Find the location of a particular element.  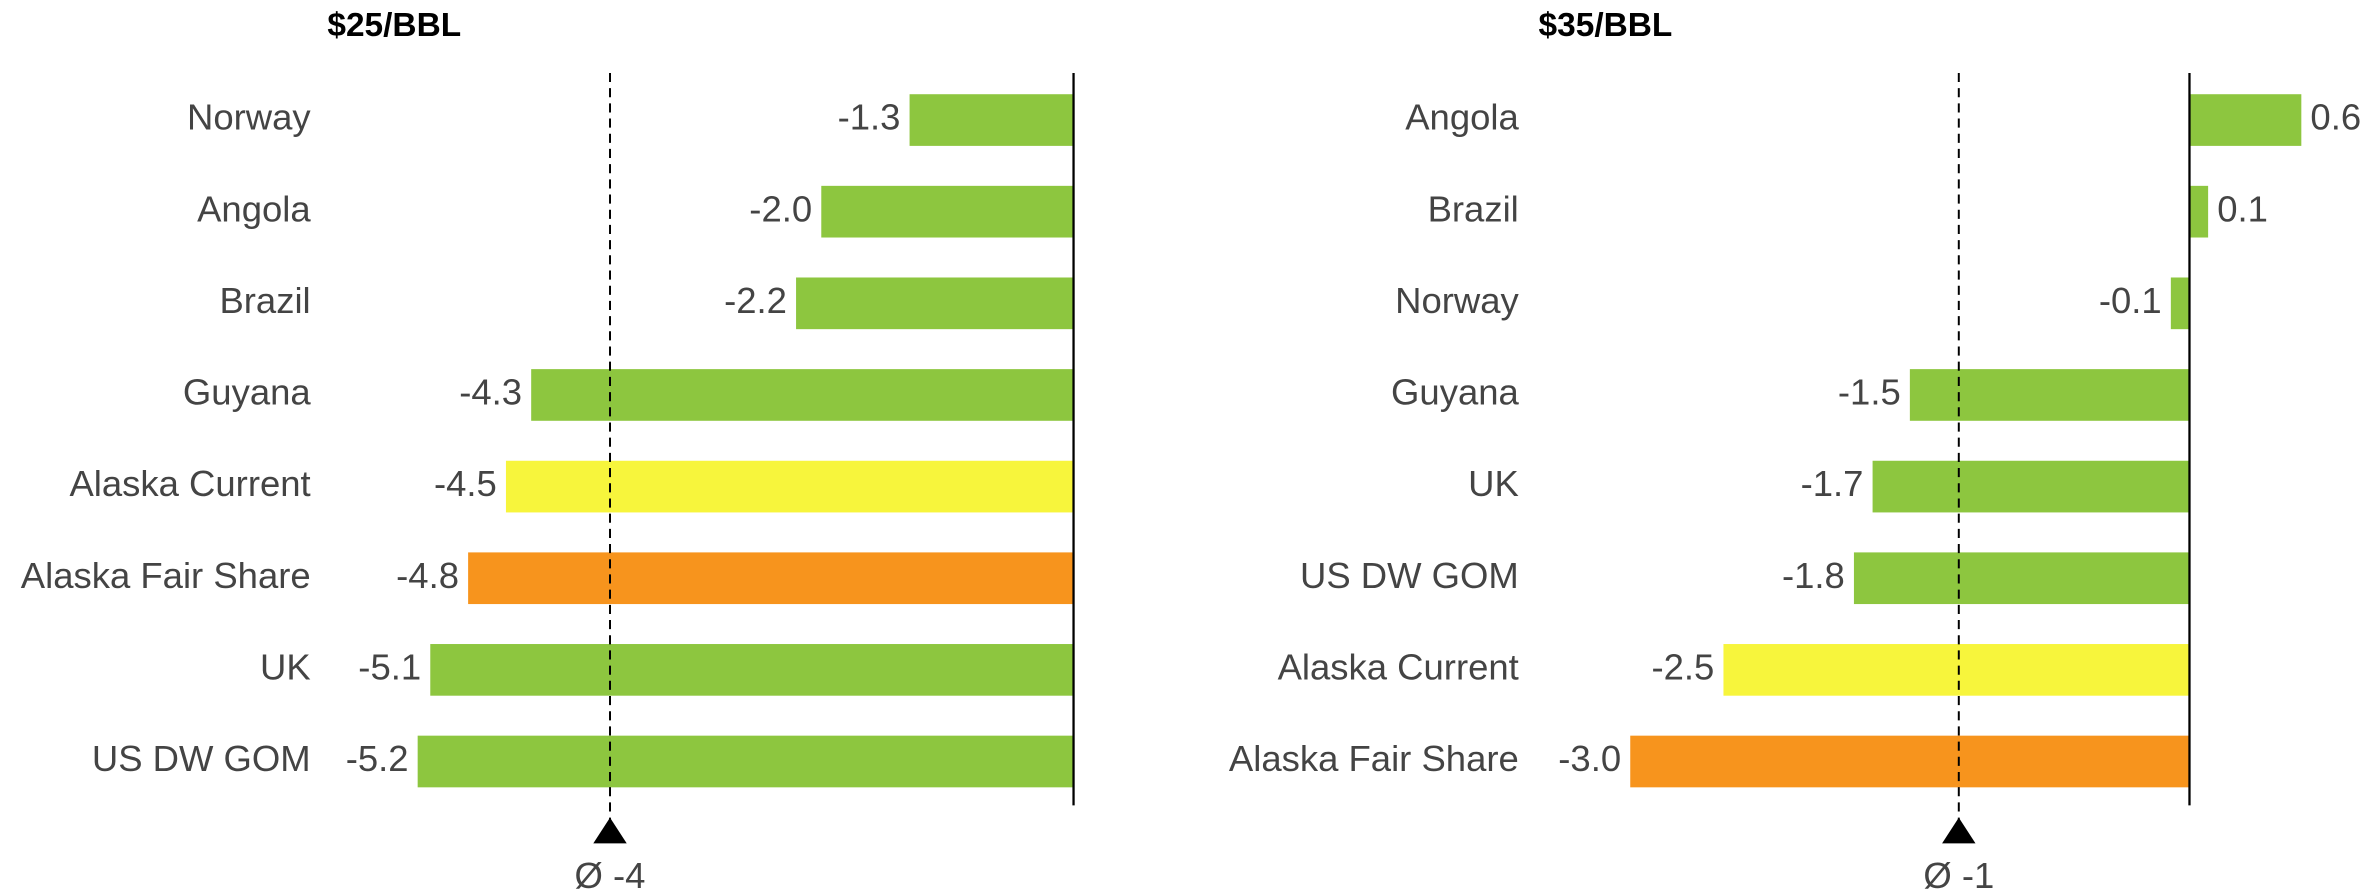

value-label: -2.0 is located at coordinates (780, 208).